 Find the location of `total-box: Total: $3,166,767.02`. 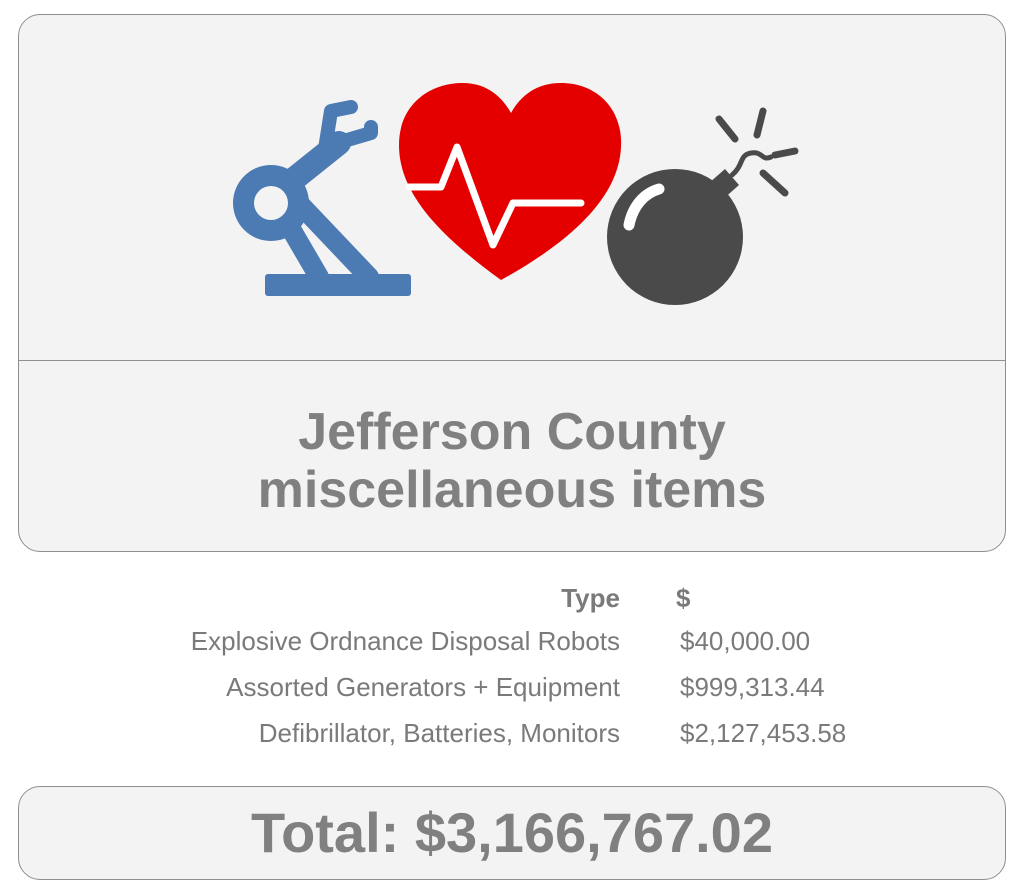

total-box: Total: $3,166,767.02 is located at coordinates (512, 833).